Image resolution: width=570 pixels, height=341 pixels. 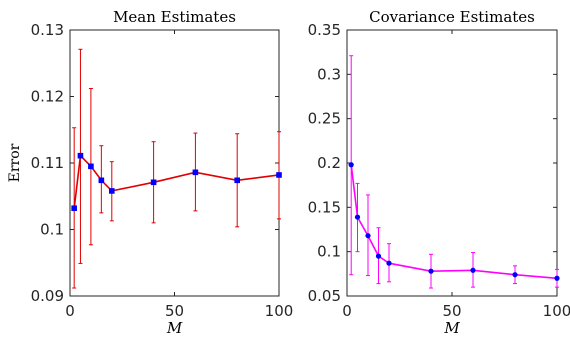 What do you see at coordinates (47, 30) in the screenshot?
I see `mean-y-tick-label: 0.13` at bounding box center [47, 30].